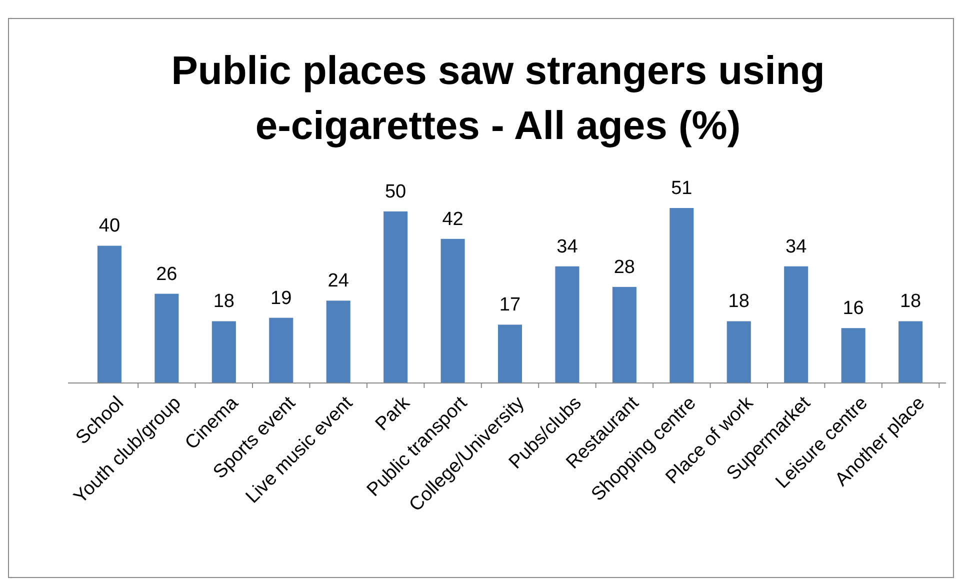 The width and height of the screenshot is (957, 579). Describe the element at coordinates (453, 219) in the screenshot. I see `data-label: 42` at that location.